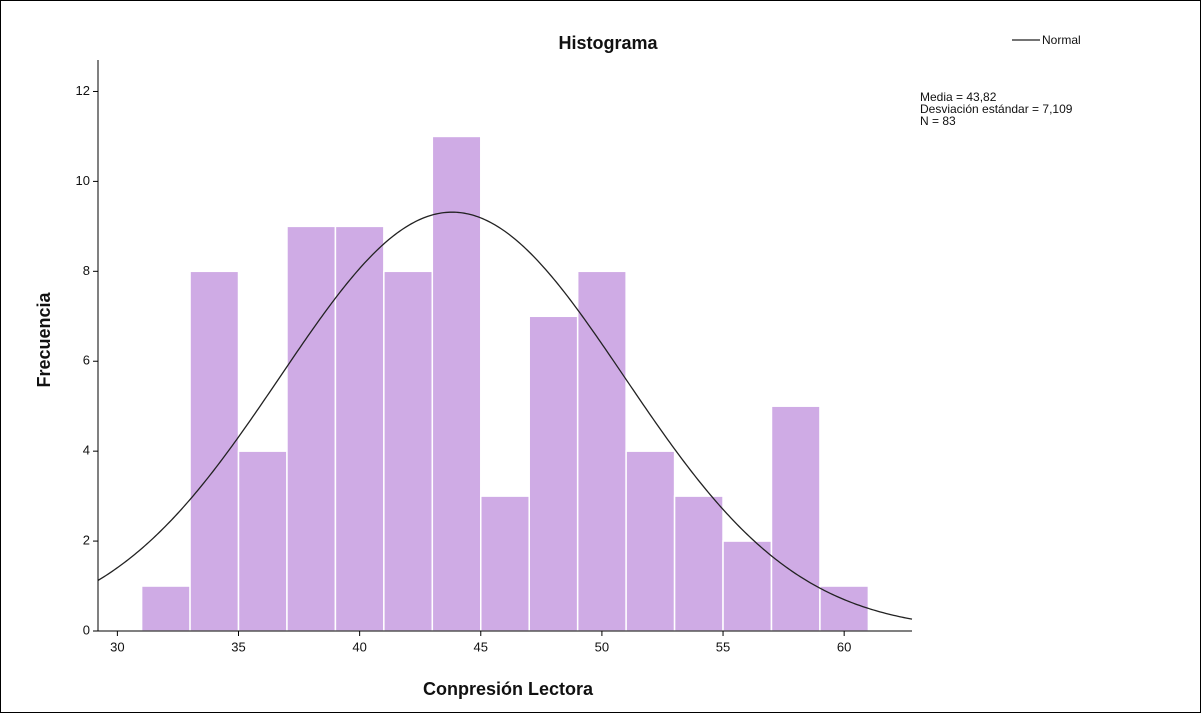  I want to click on stat-label: Media = 43,82, so click(958, 97).